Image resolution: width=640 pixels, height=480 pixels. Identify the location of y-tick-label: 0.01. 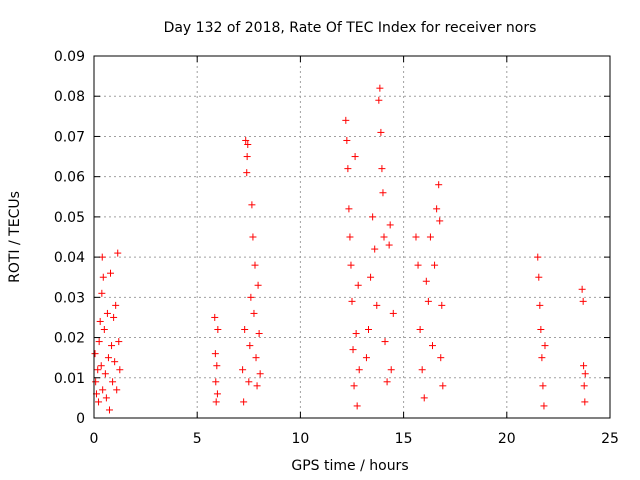
(69, 379).